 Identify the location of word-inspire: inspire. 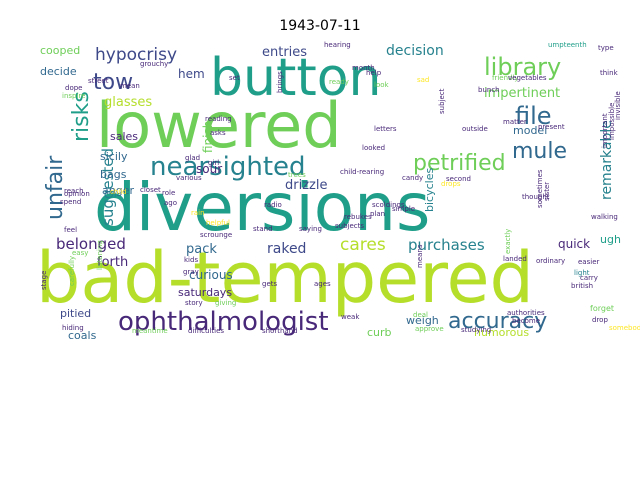
(73, 96).